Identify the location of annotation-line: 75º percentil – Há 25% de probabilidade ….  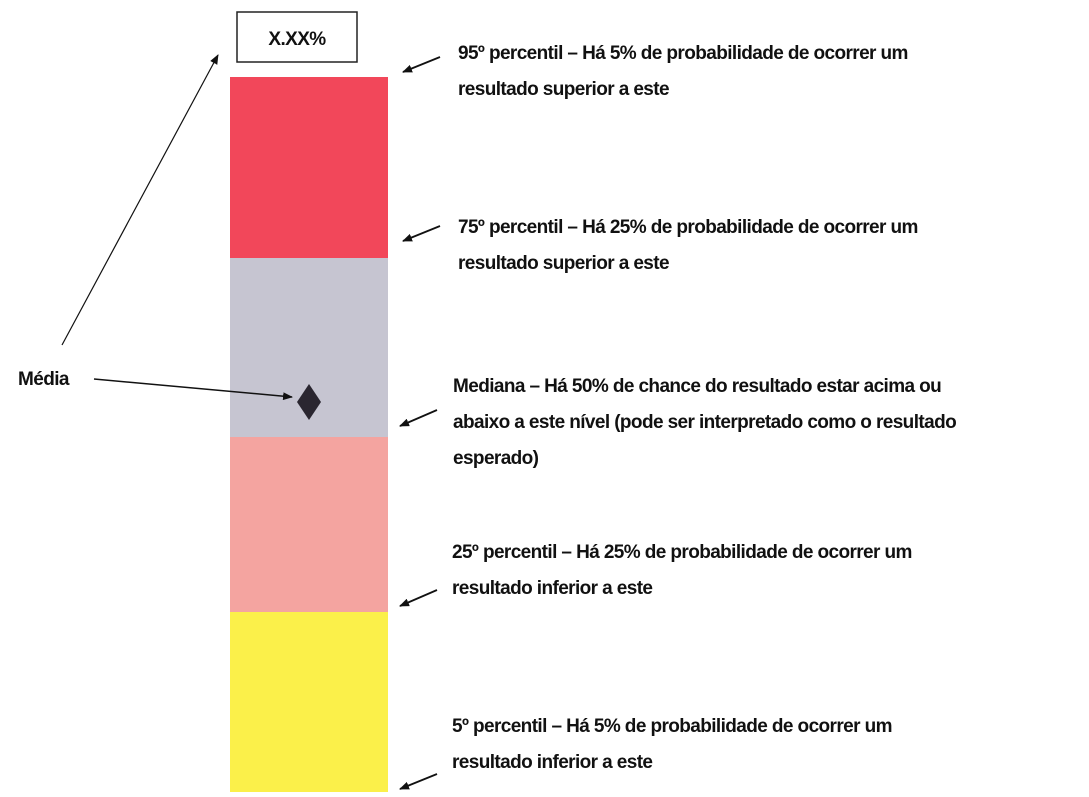
(688, 227).